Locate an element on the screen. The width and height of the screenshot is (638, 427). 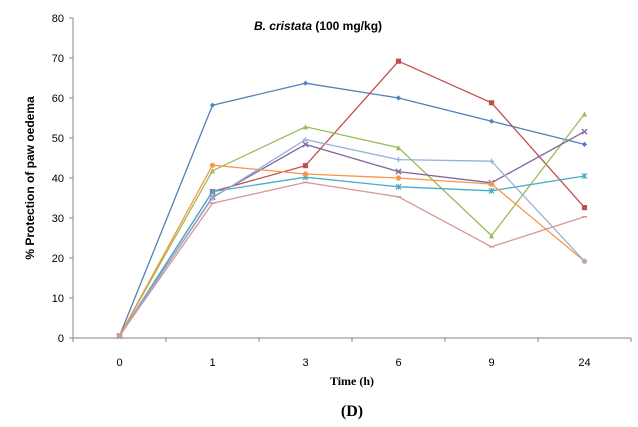
y-tick-label: 50 is located at coordinates (58, 139).